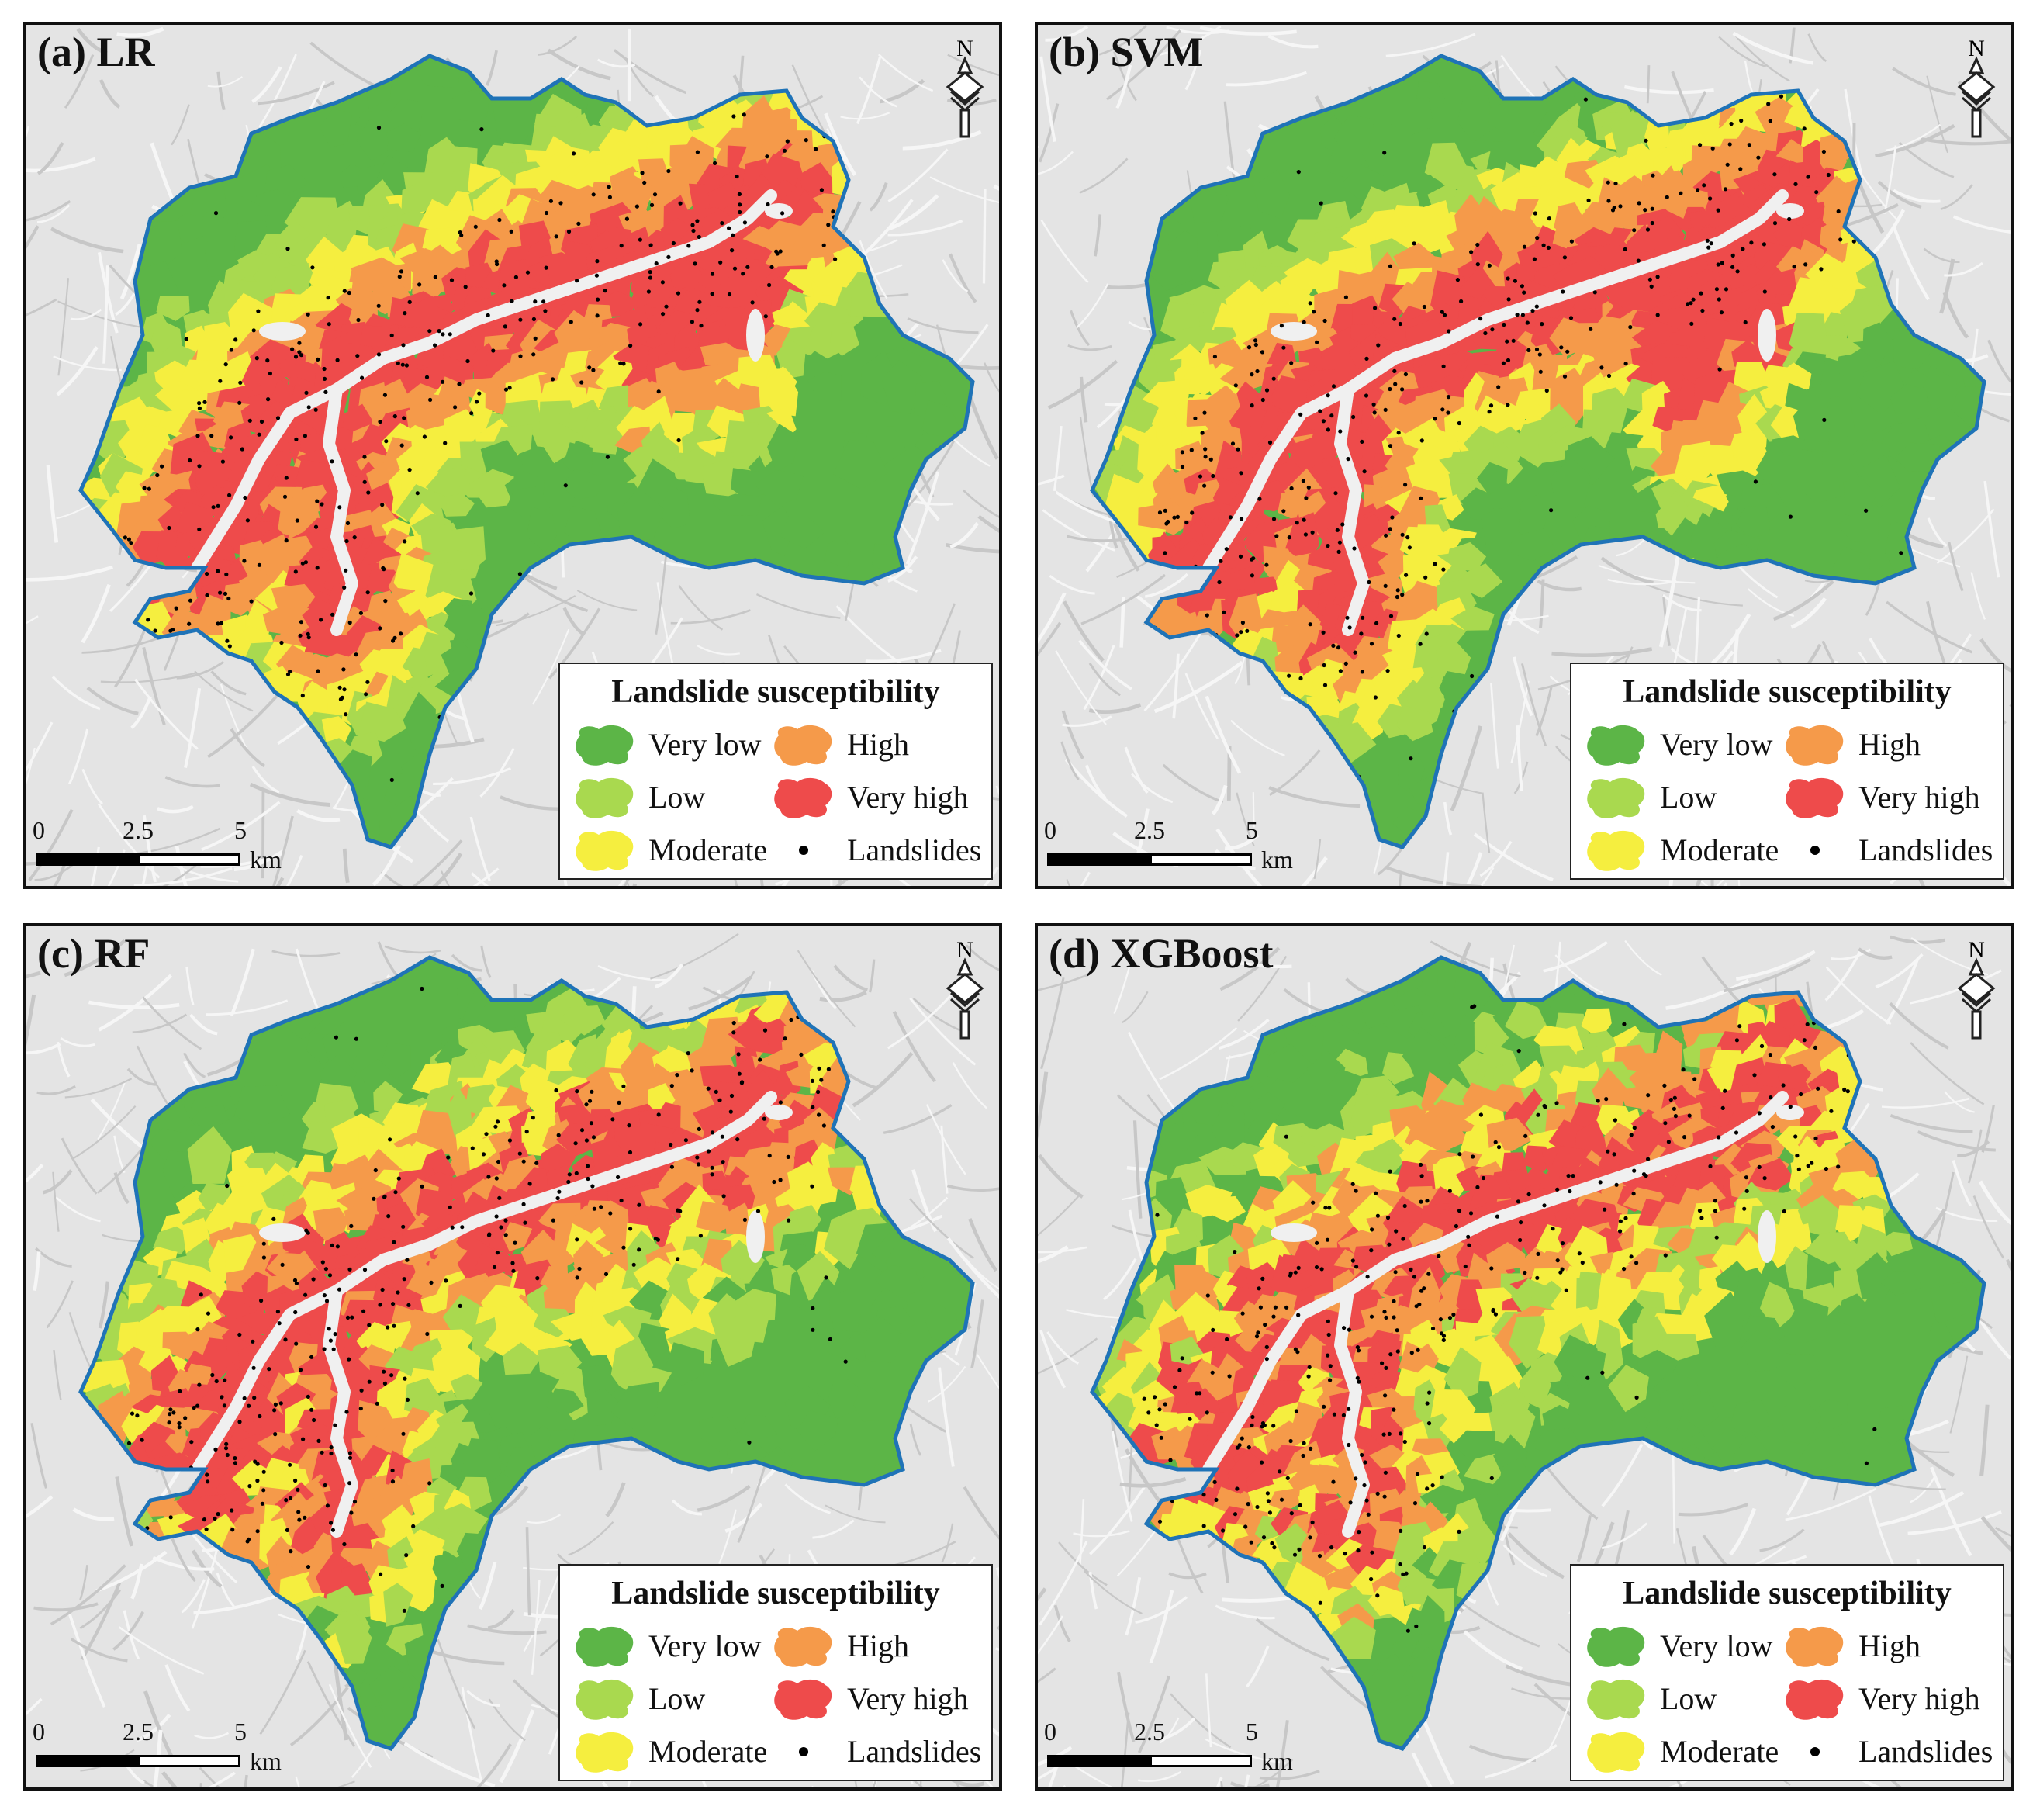 The width and height of the screenshot is (2033, 1820). I want to click on panel-title: (b) SVM, so click(1127, 52).